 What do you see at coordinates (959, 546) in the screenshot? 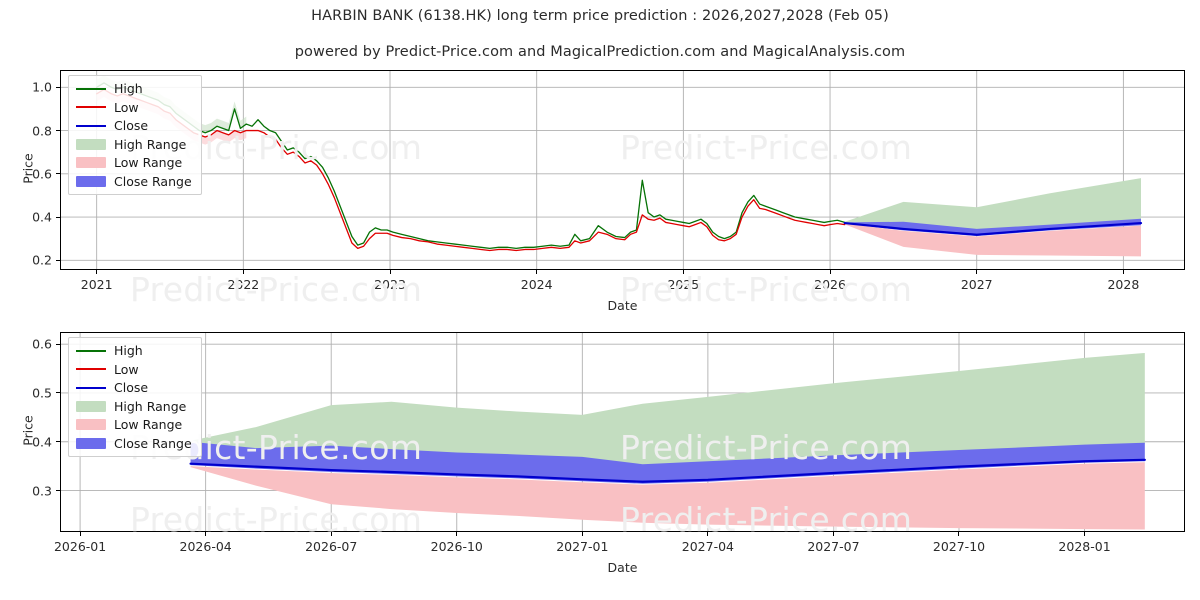
I see `x-axis-tick-label: 2027-10` at bounding box center [959, 546].